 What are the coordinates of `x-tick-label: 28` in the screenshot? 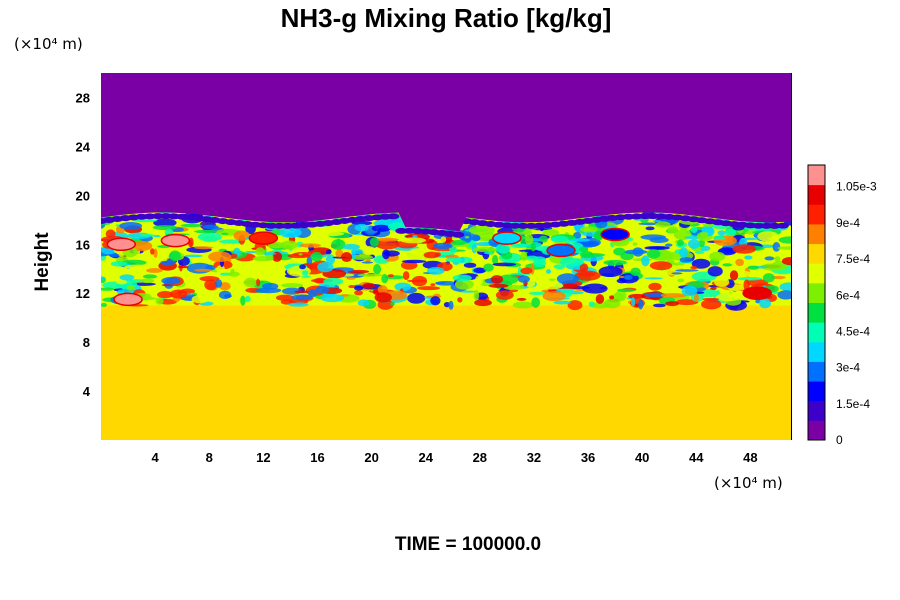 It's located at (480, 457).